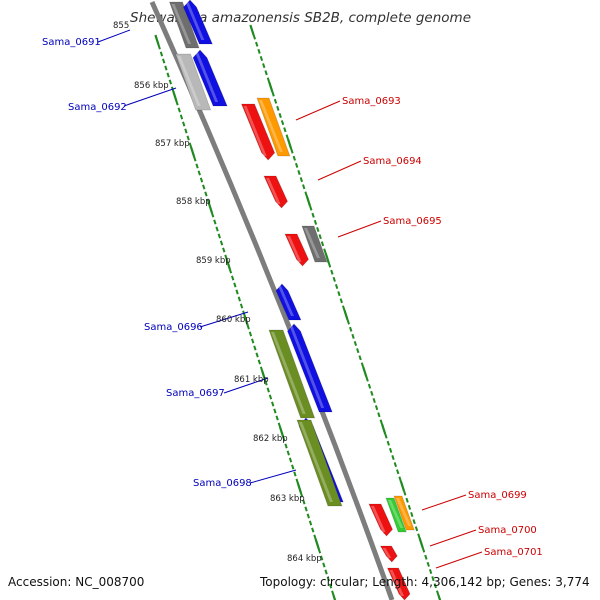 This screenshot has width=600, height=600. Describe the element at coordinates (497, 495) in the screenshot. I see `gene-label-sama-0699: Sama_0699` at that location.